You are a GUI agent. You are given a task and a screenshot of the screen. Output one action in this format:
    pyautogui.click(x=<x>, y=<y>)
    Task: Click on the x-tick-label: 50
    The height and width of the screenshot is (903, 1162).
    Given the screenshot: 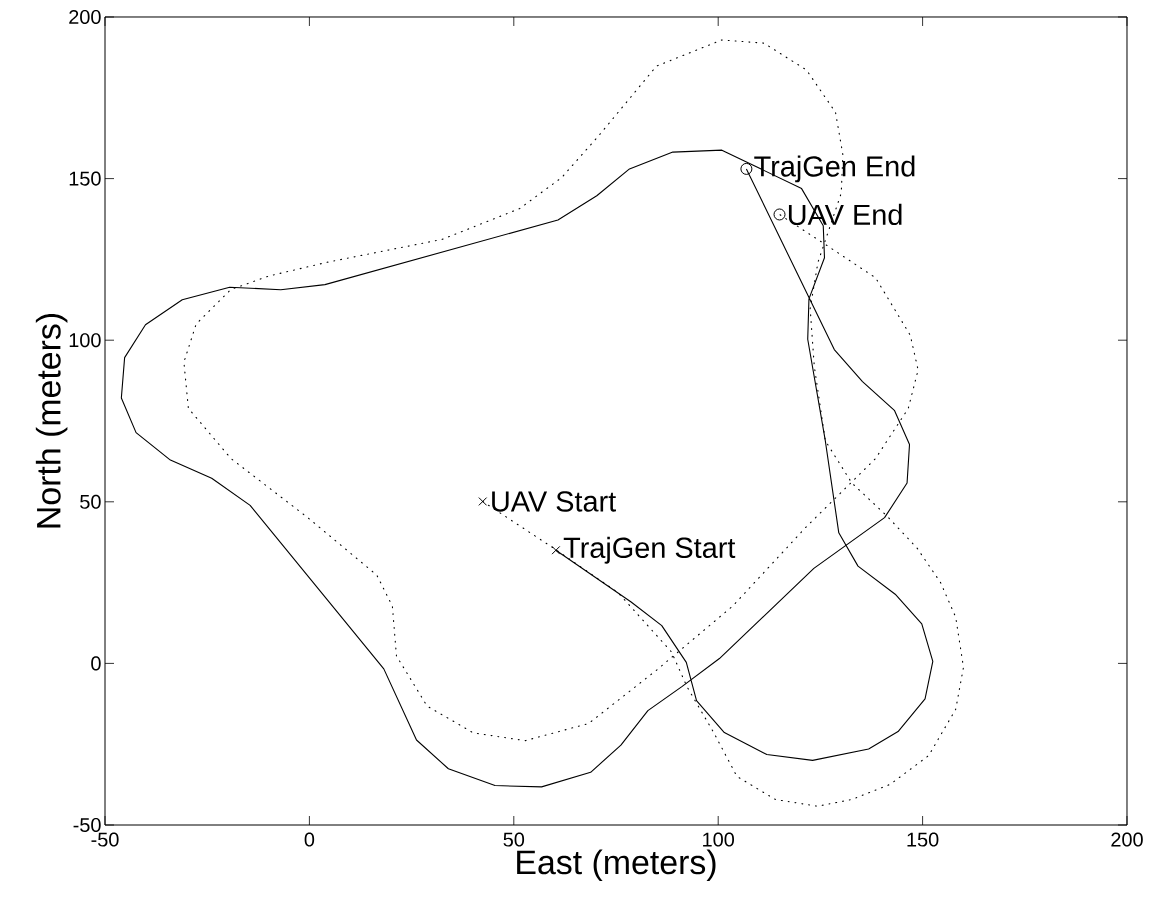 What is the action you would take?
    pyautogui.click(x=514, y=839)
    